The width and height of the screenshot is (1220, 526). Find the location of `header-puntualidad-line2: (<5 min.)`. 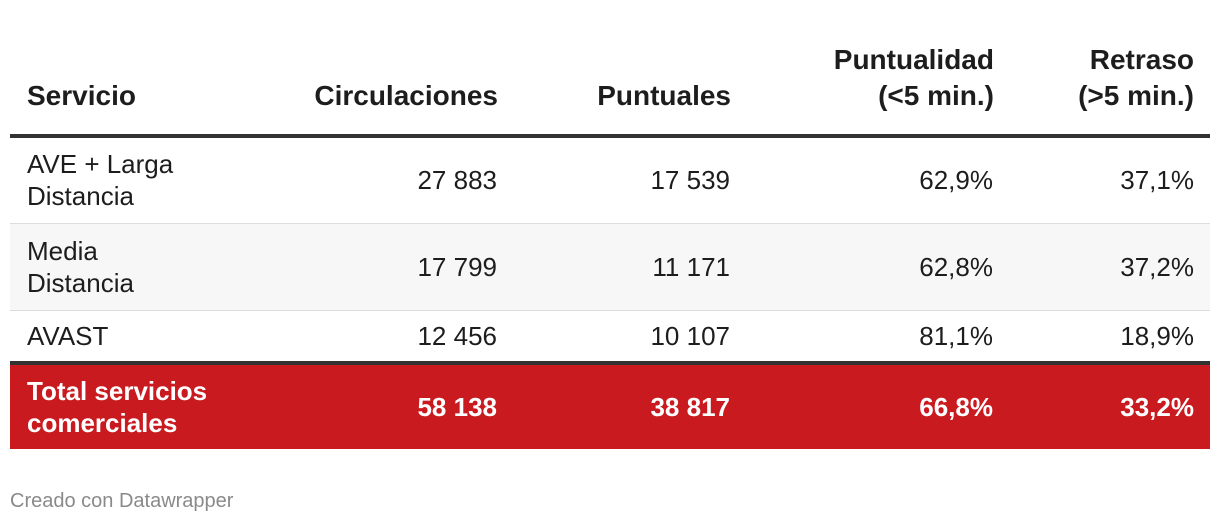

header-puntualidad-line2: (<5 min.) is located at coordinates (936, 95).